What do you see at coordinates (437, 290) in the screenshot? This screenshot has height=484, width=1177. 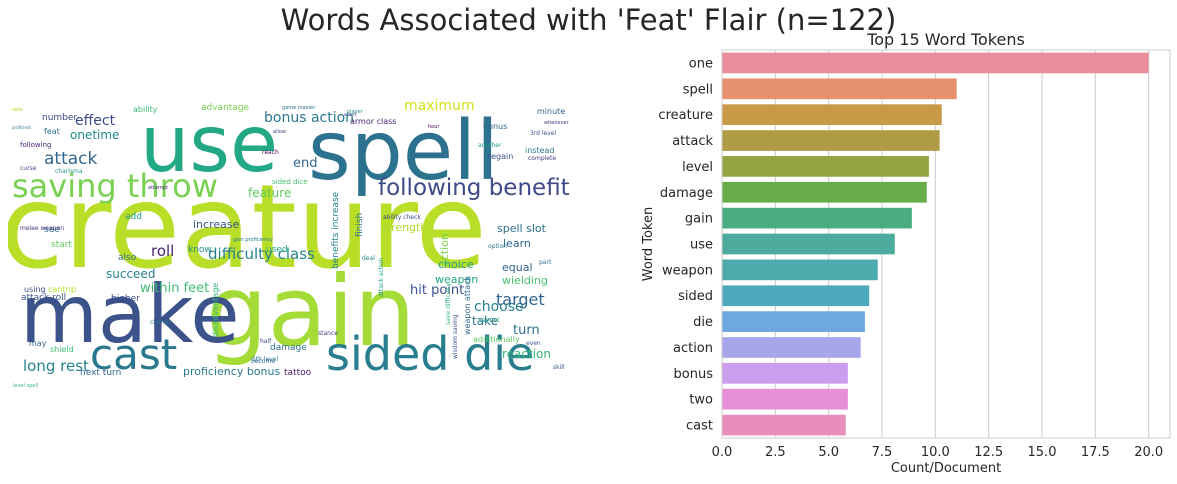 I see `word-hit-point: hit point` at bounding box center [437, 290].